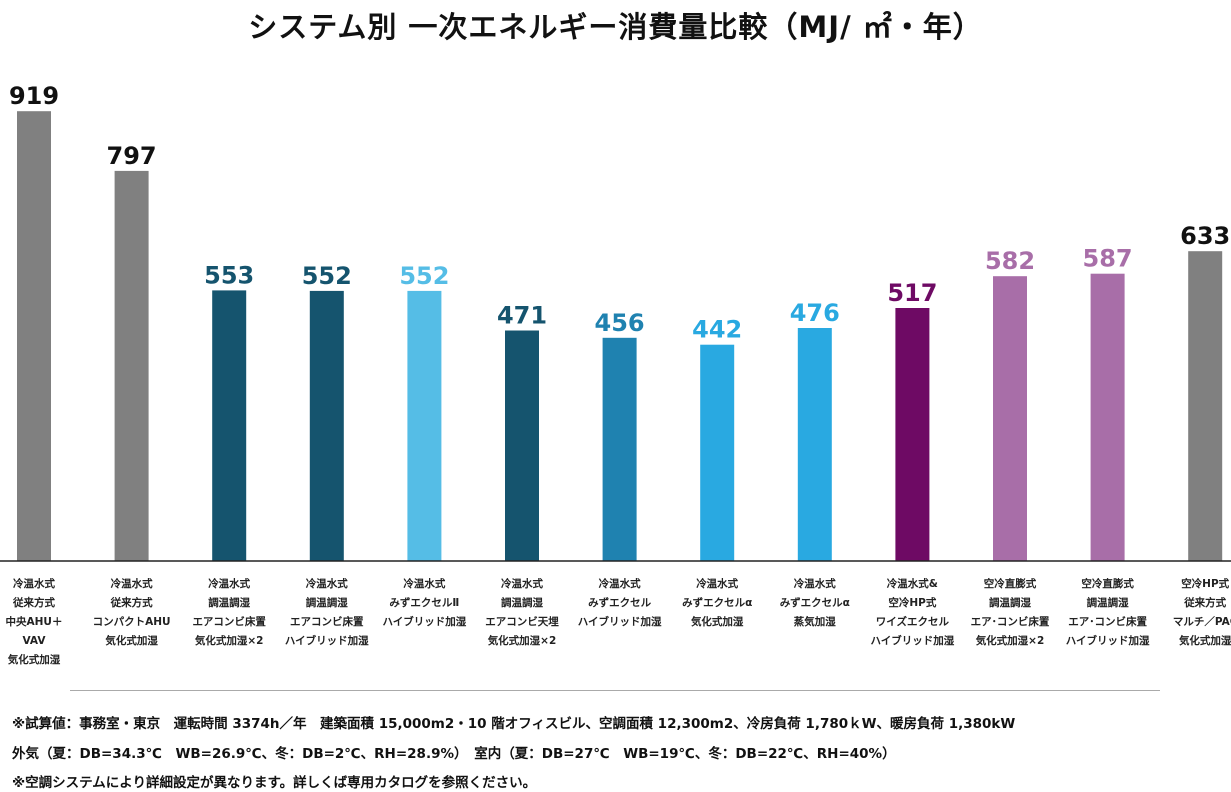 The height and width of the screenshot is (792, 1231). I want to click on category-label-line: みずエクセル, so click(620, 603).